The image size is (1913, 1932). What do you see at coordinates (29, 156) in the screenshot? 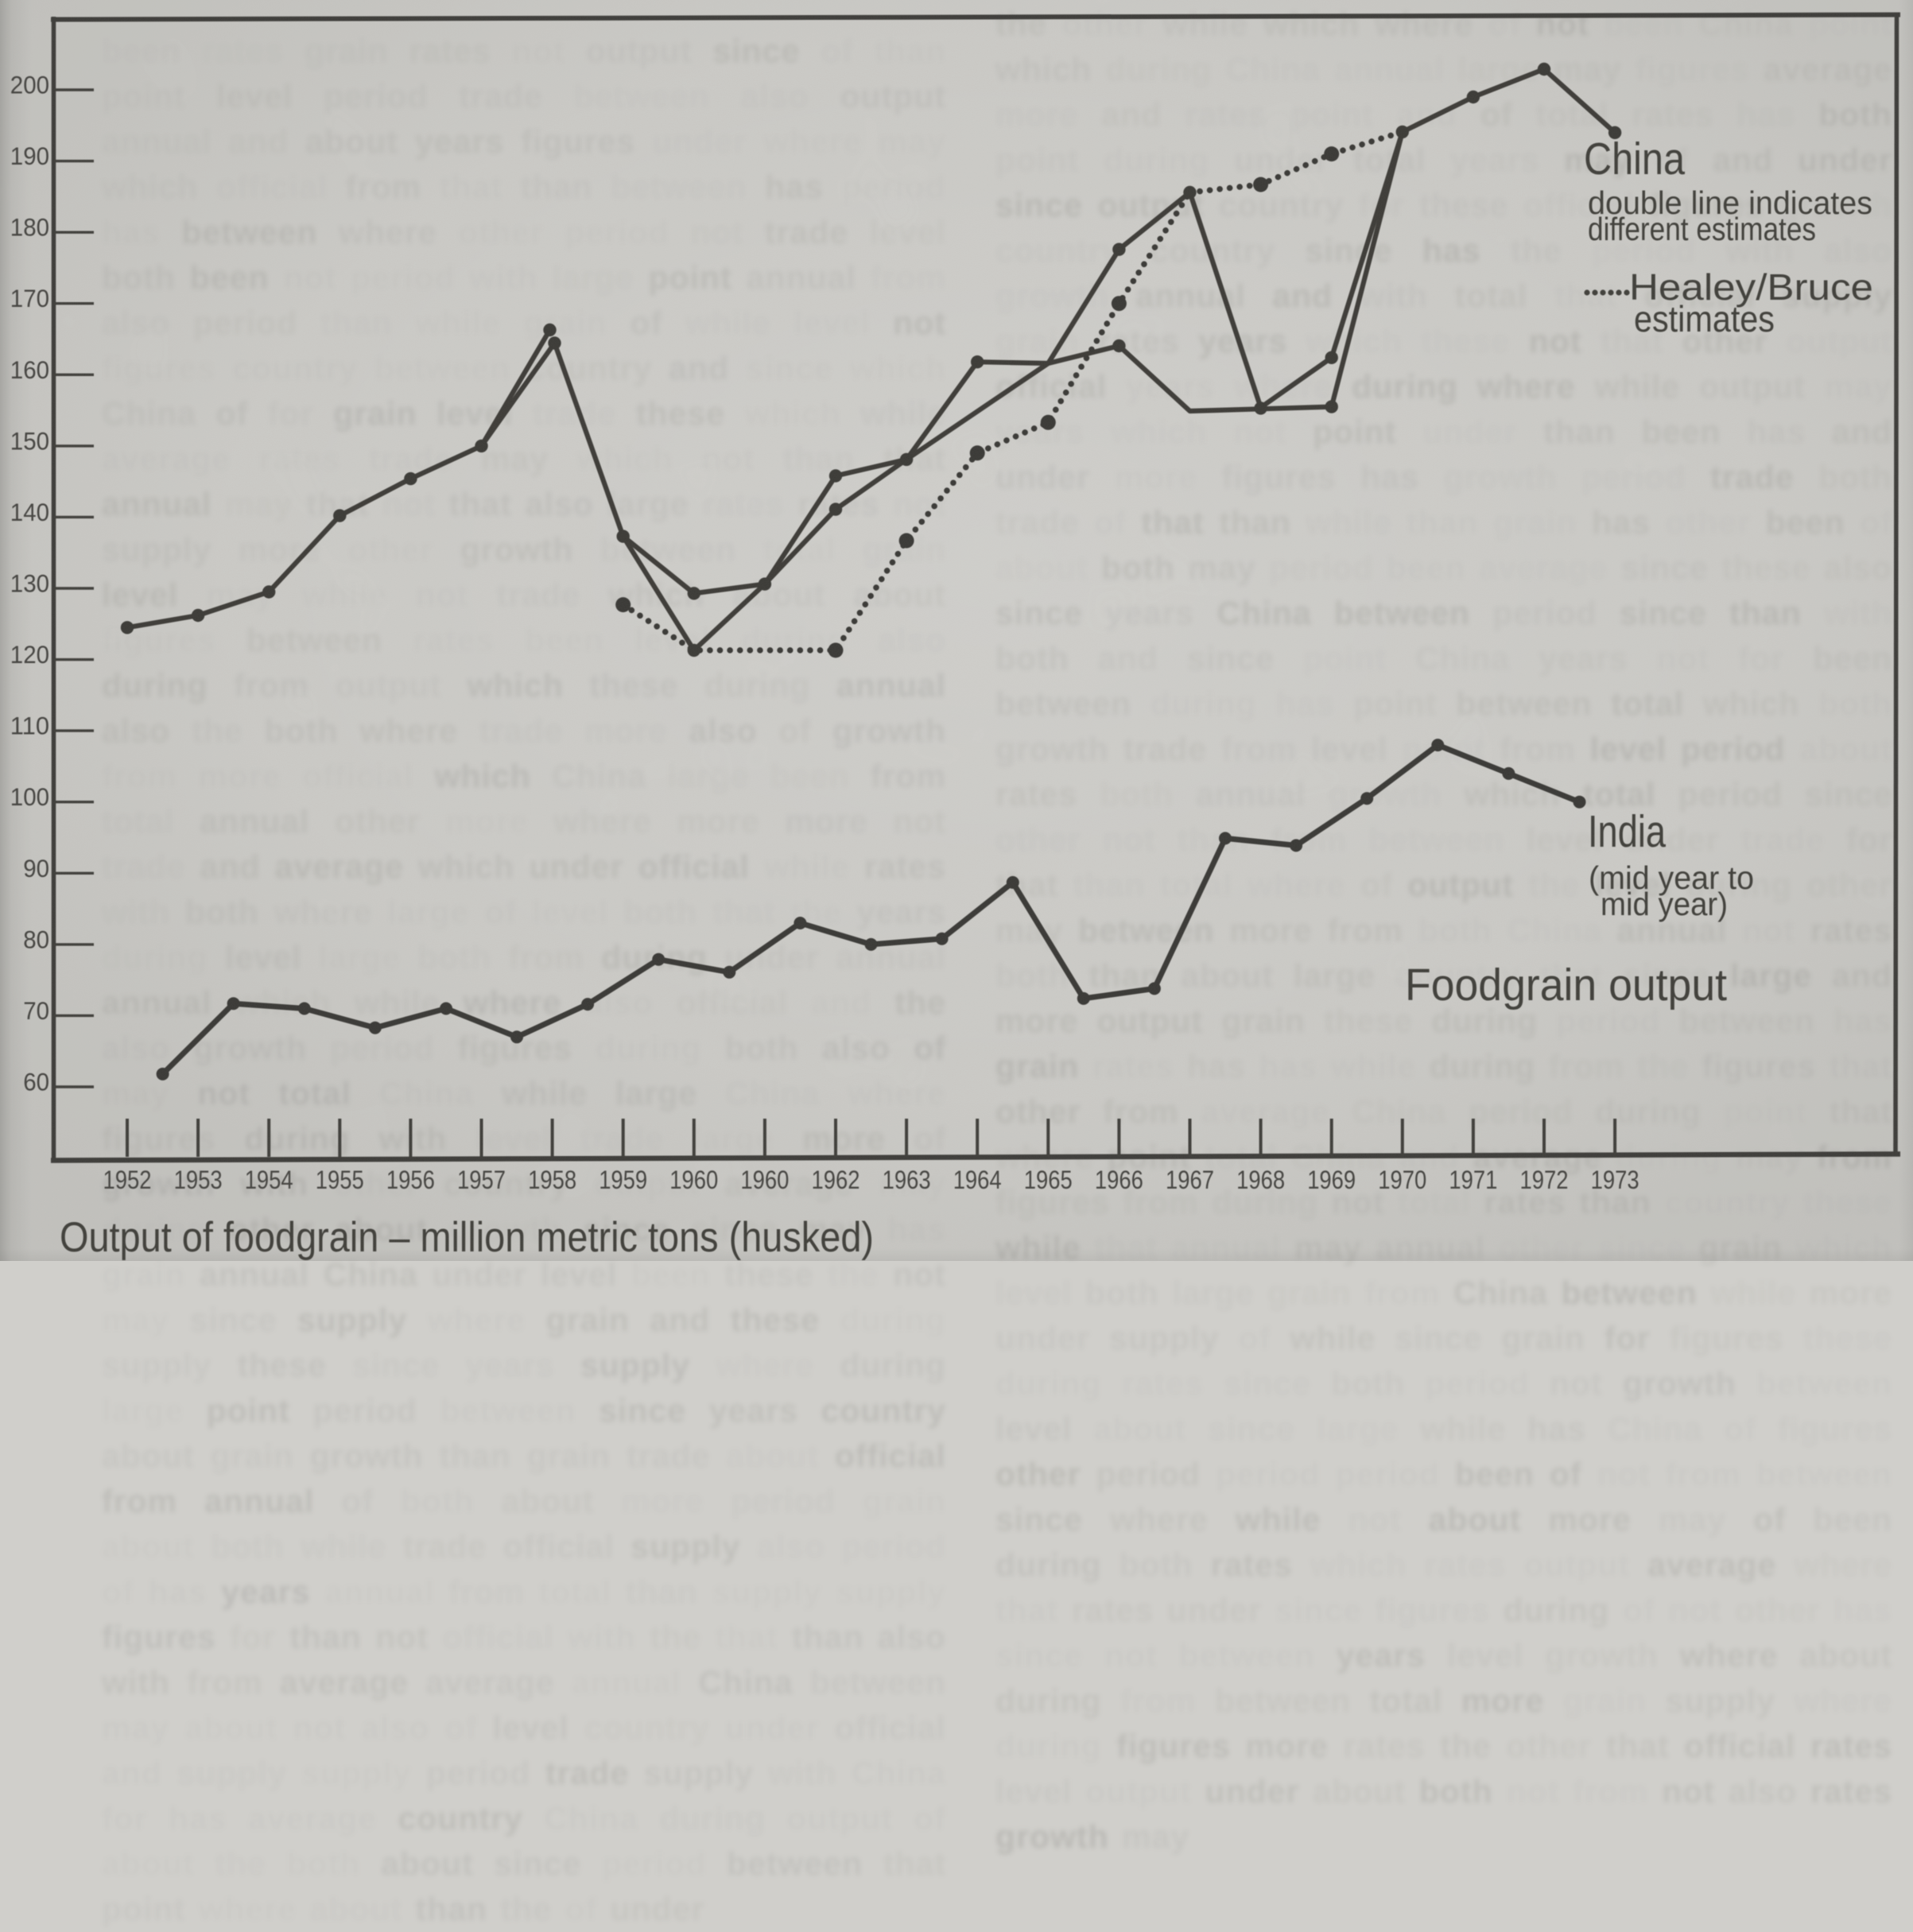
I see `svg-text: 190` at bounding box center [29, 156].